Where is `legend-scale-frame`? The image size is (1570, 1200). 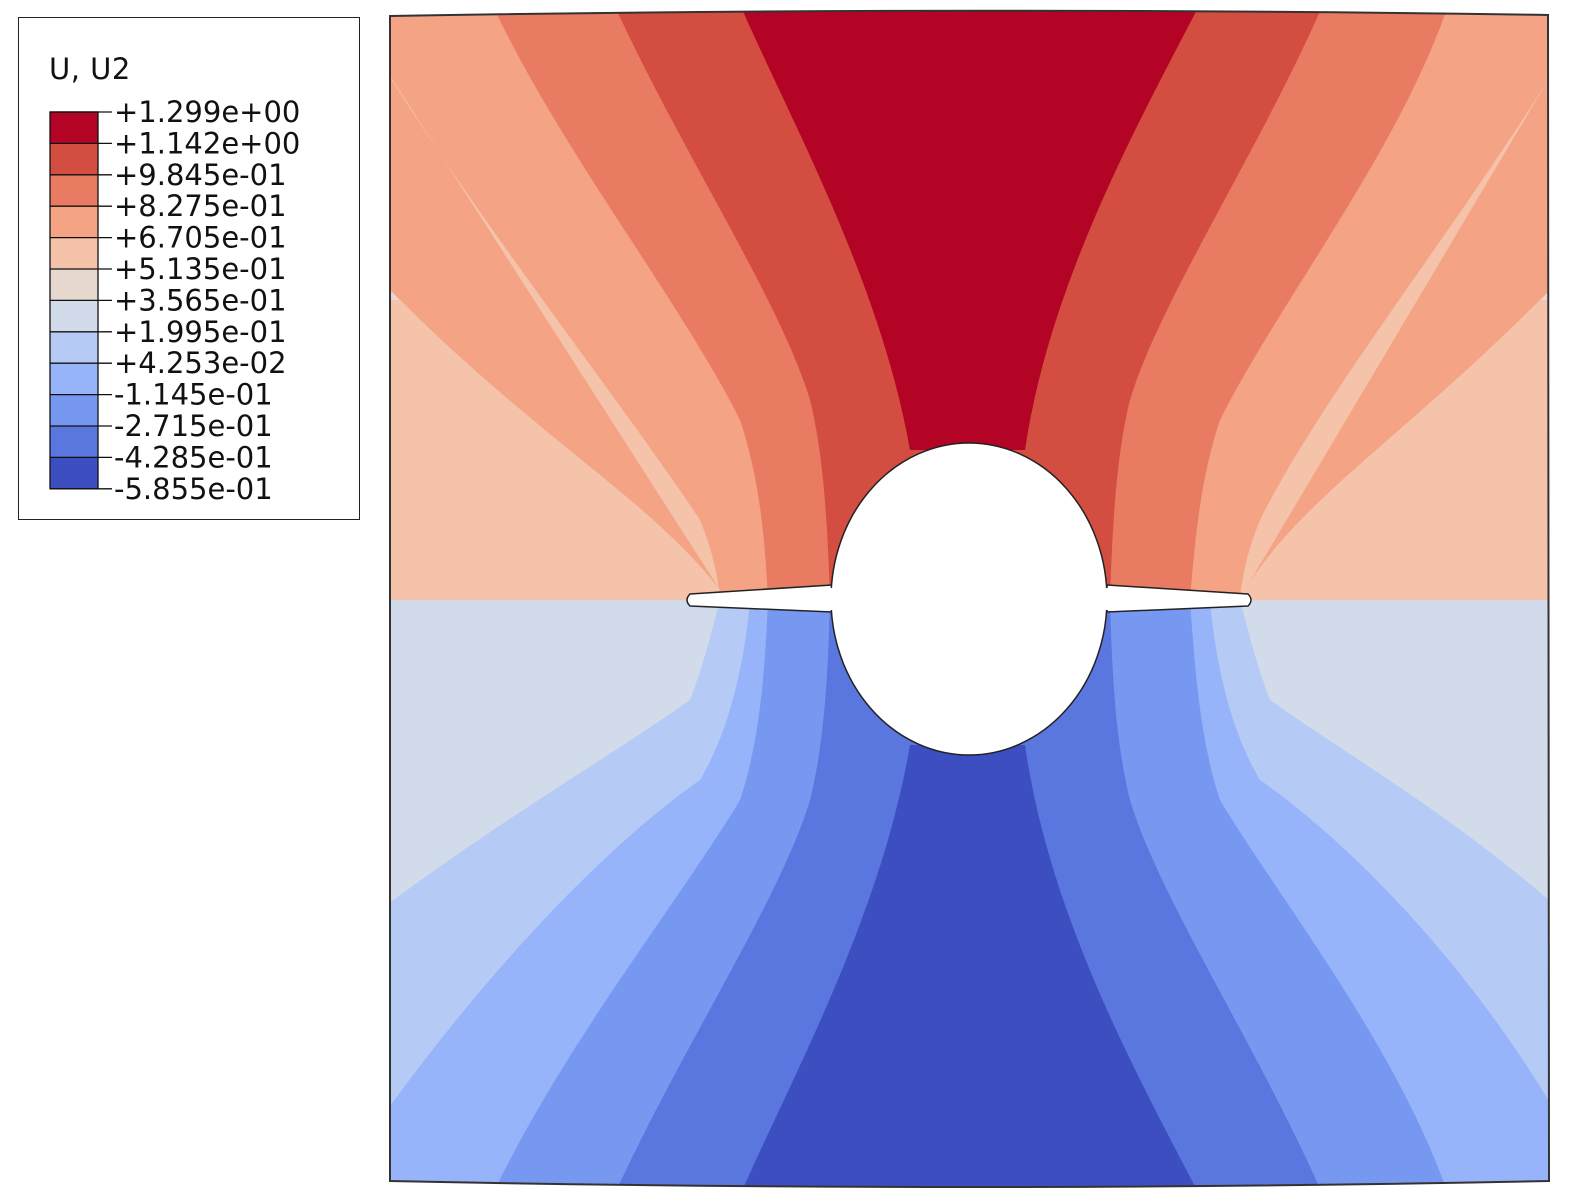 legend-scale-frame is located at coordinates (74, 300).